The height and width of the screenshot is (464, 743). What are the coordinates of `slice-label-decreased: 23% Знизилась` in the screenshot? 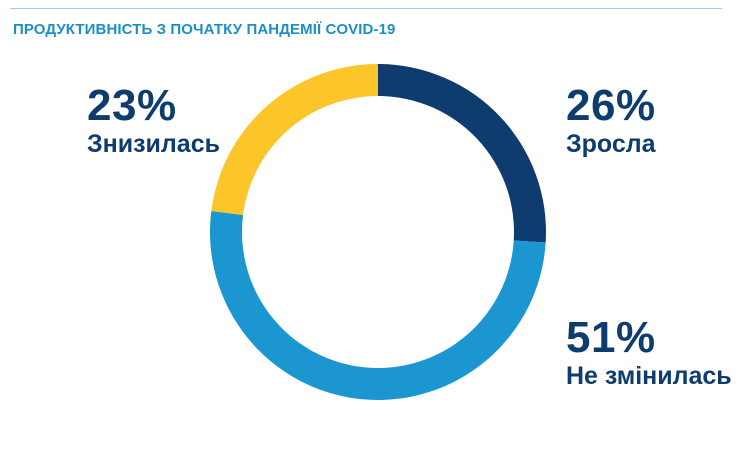 It's located at (153, 120).